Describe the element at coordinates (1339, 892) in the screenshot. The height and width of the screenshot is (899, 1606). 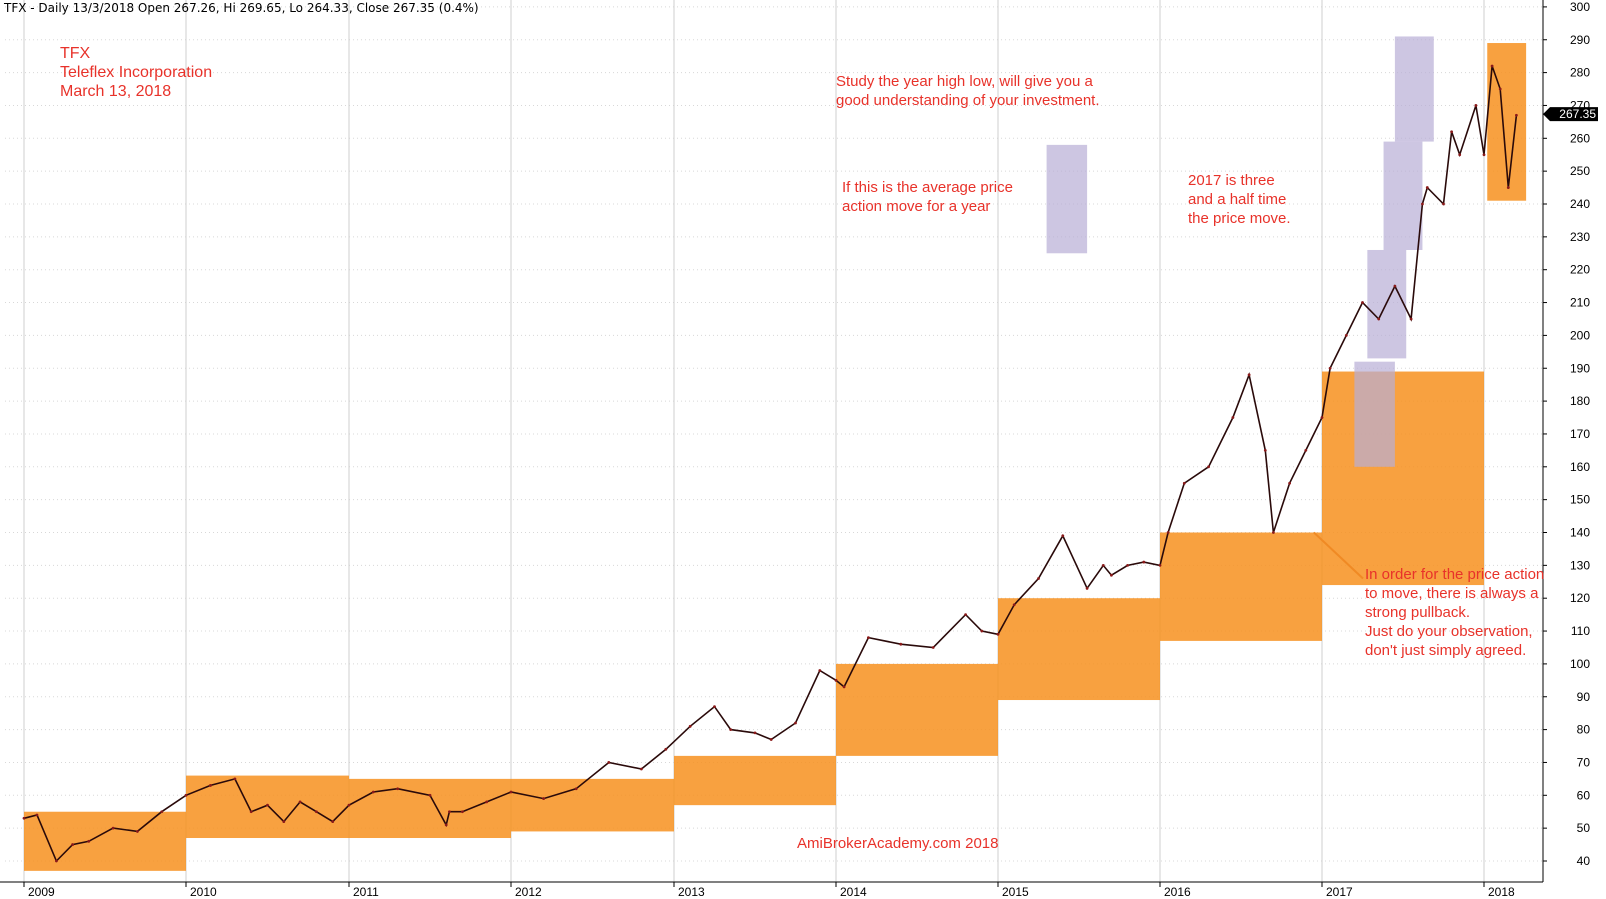
I see `x-tick-label: 2017` at that location.